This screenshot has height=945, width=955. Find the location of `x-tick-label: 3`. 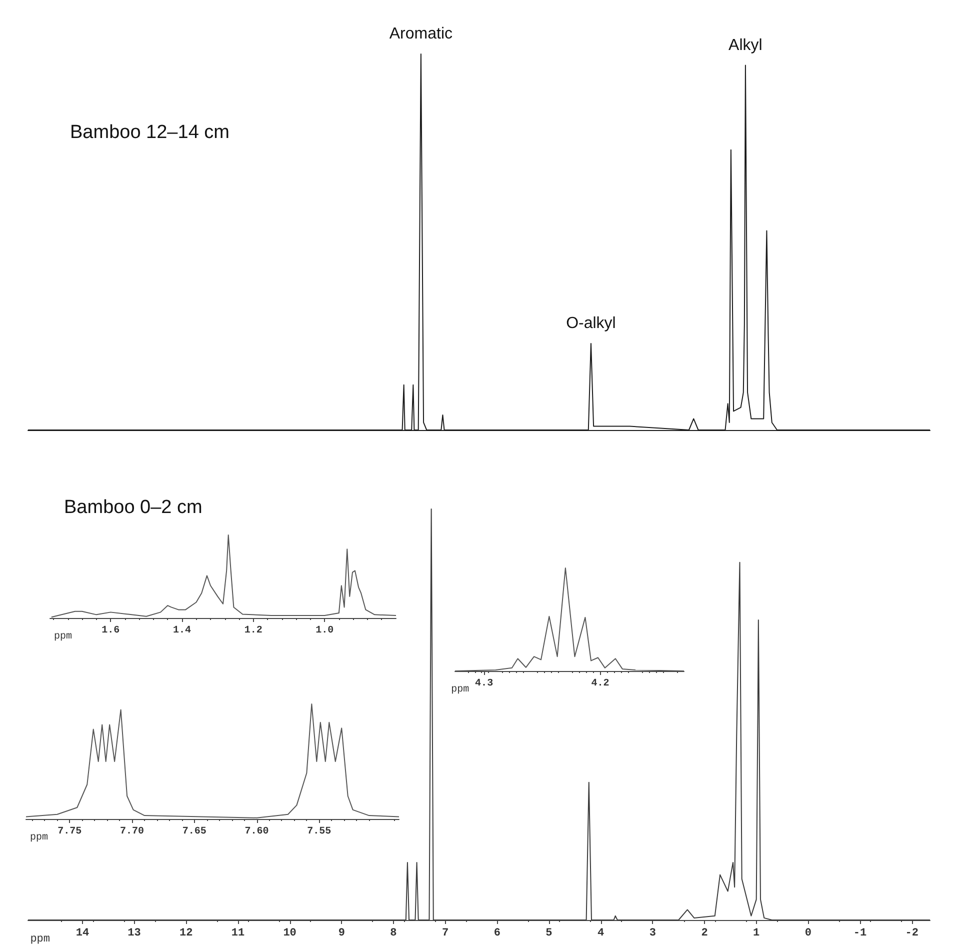

x-tick-label: 3 is located at coordinates (652, 934).